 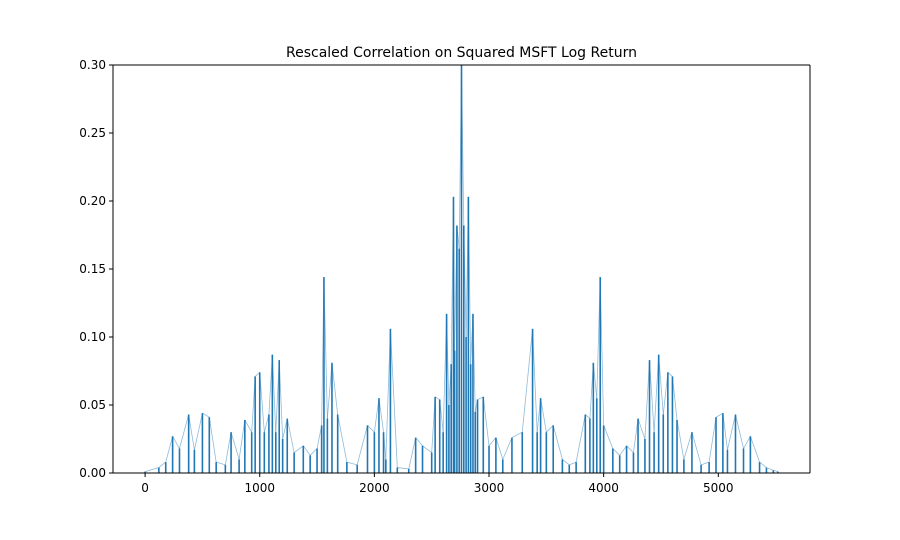 What do you see at coordinates (92, 473) in the screenshot?
I see `y-tick-label: 0.00` at bounding box center [92, 473].